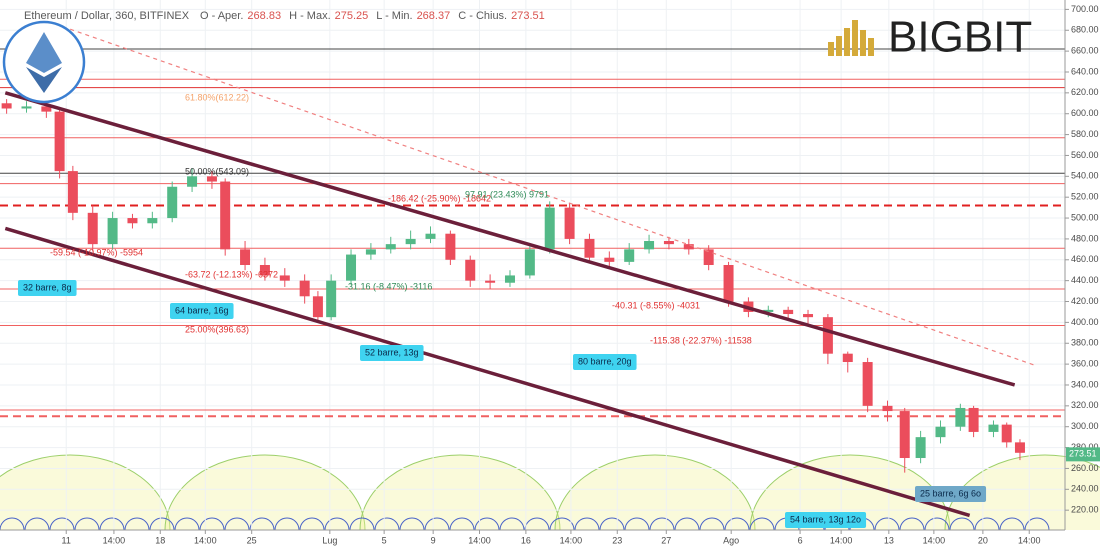 The width and height of the screenshot is (1100, 550). I want to click on last-price: 273.51, so click(1083, 454).